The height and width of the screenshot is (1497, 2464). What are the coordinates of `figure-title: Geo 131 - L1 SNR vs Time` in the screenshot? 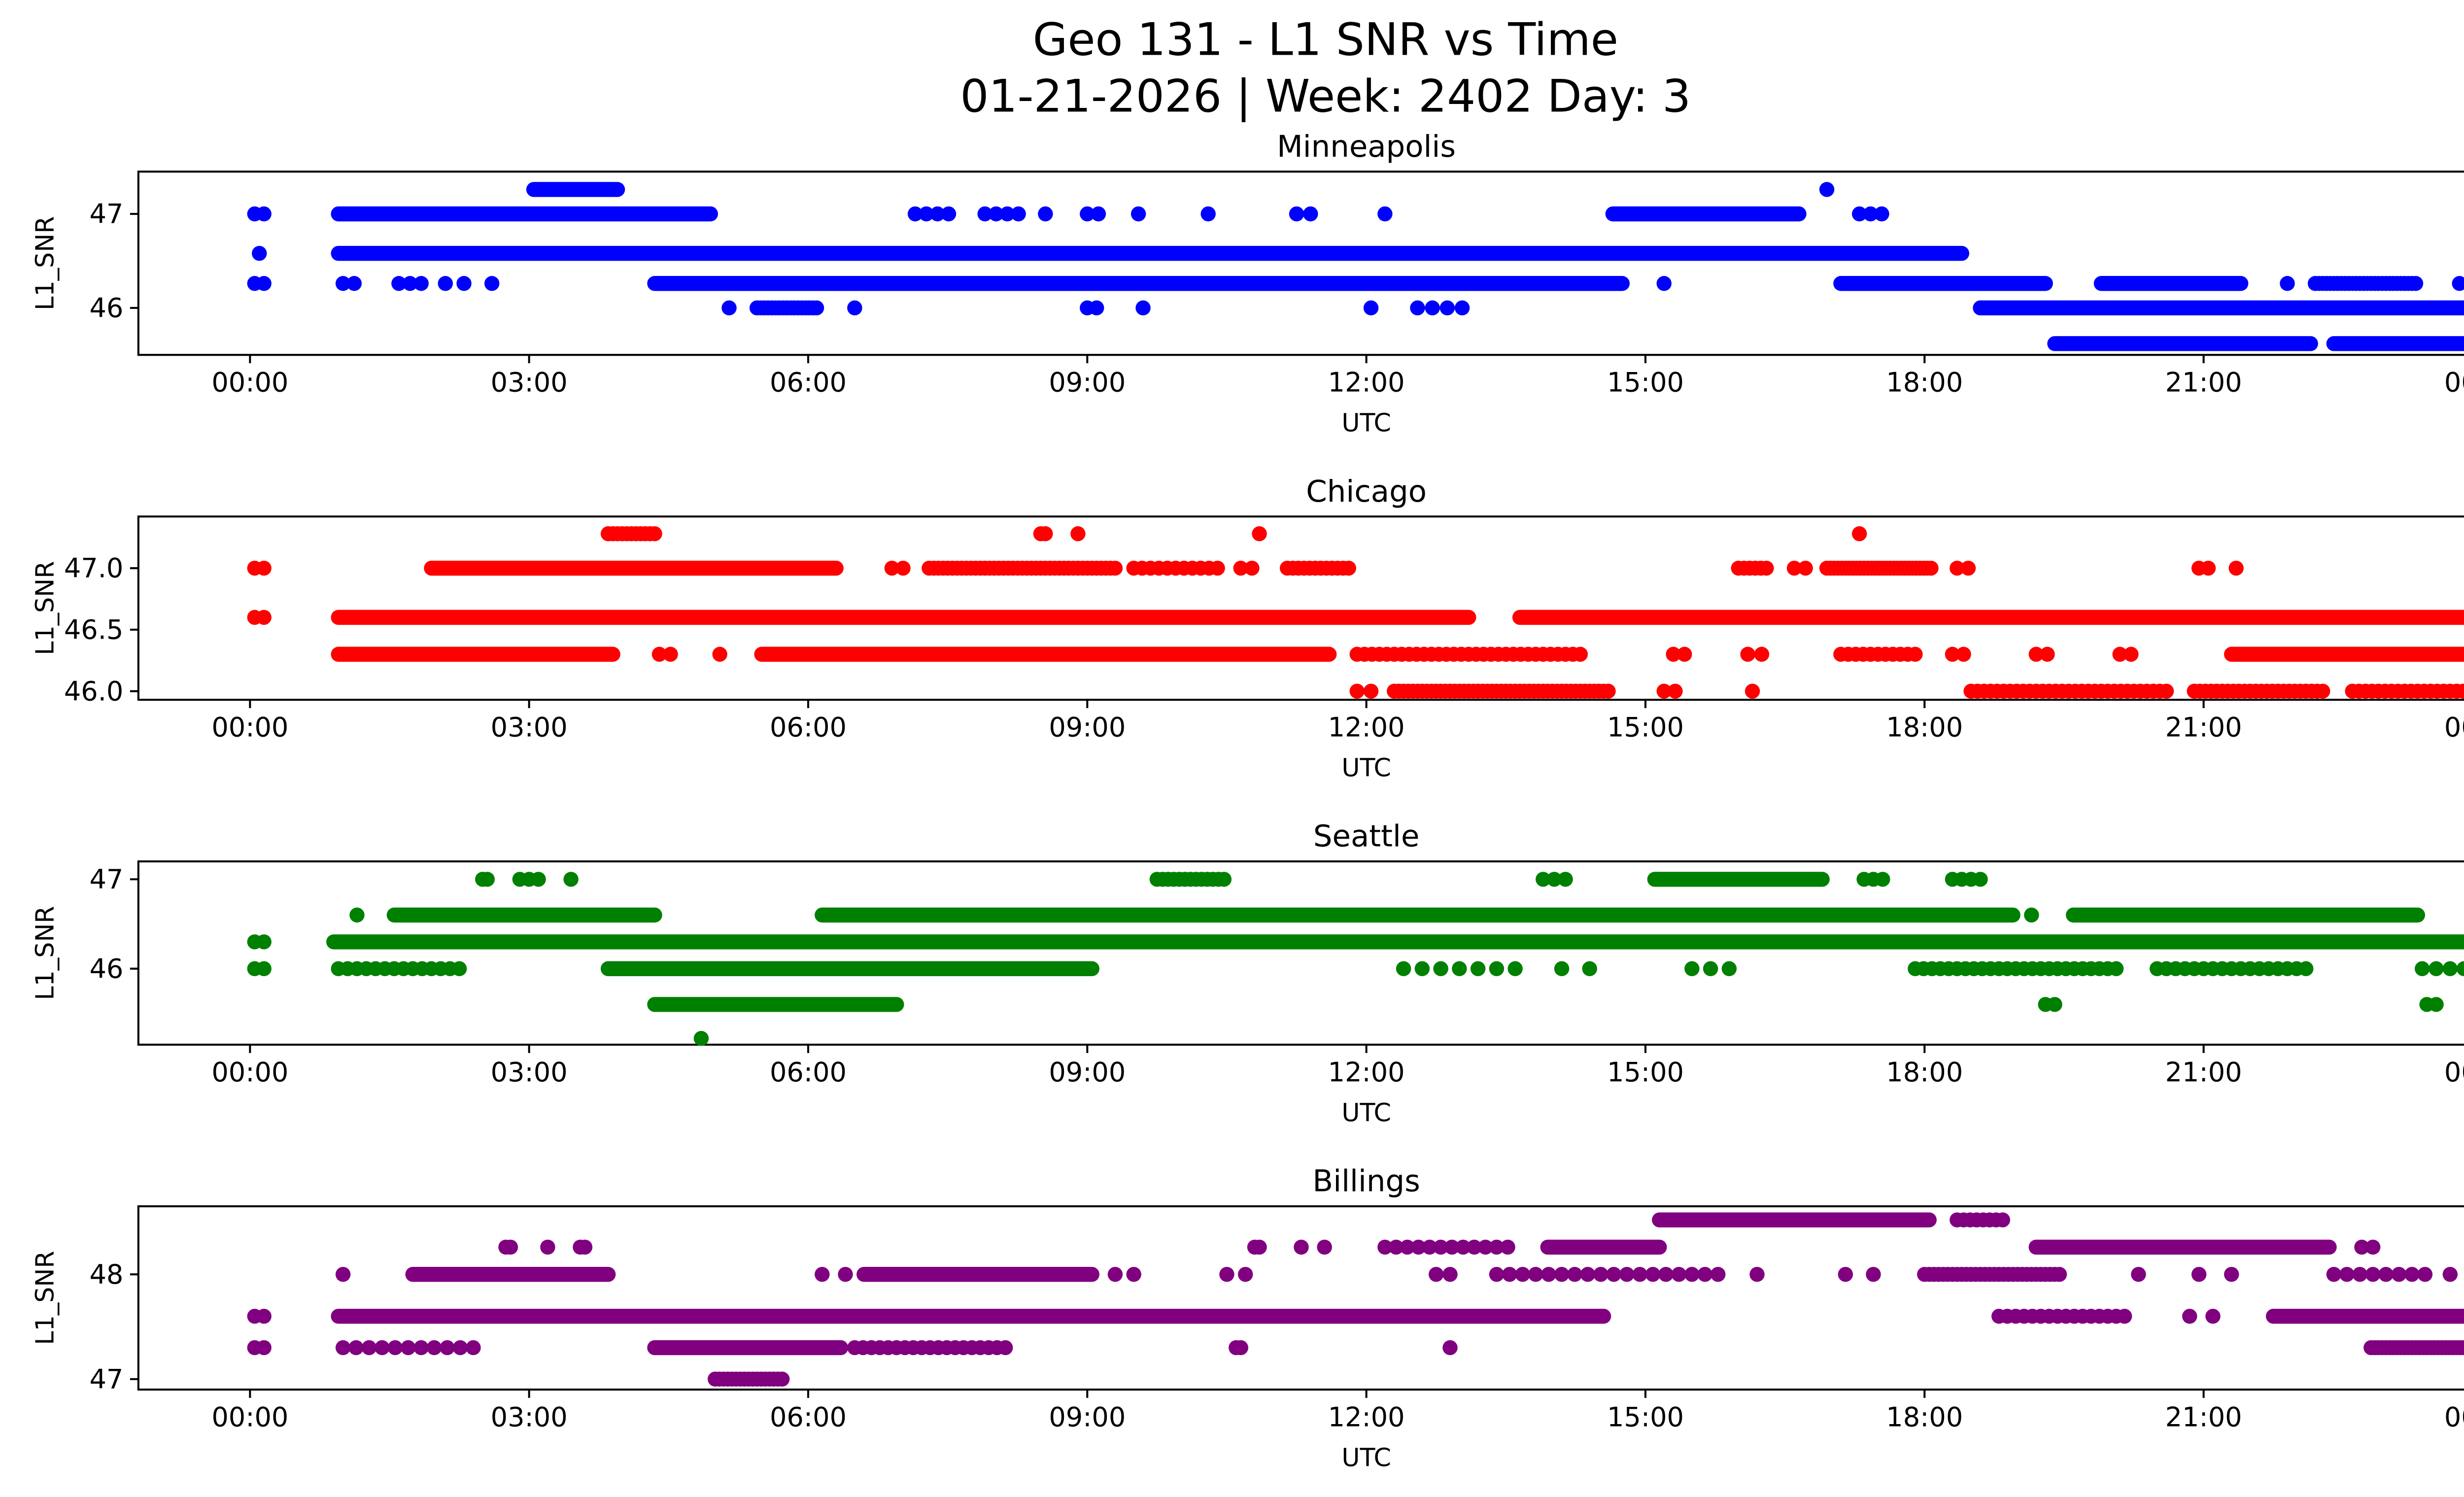 It's located at (1325, 39).